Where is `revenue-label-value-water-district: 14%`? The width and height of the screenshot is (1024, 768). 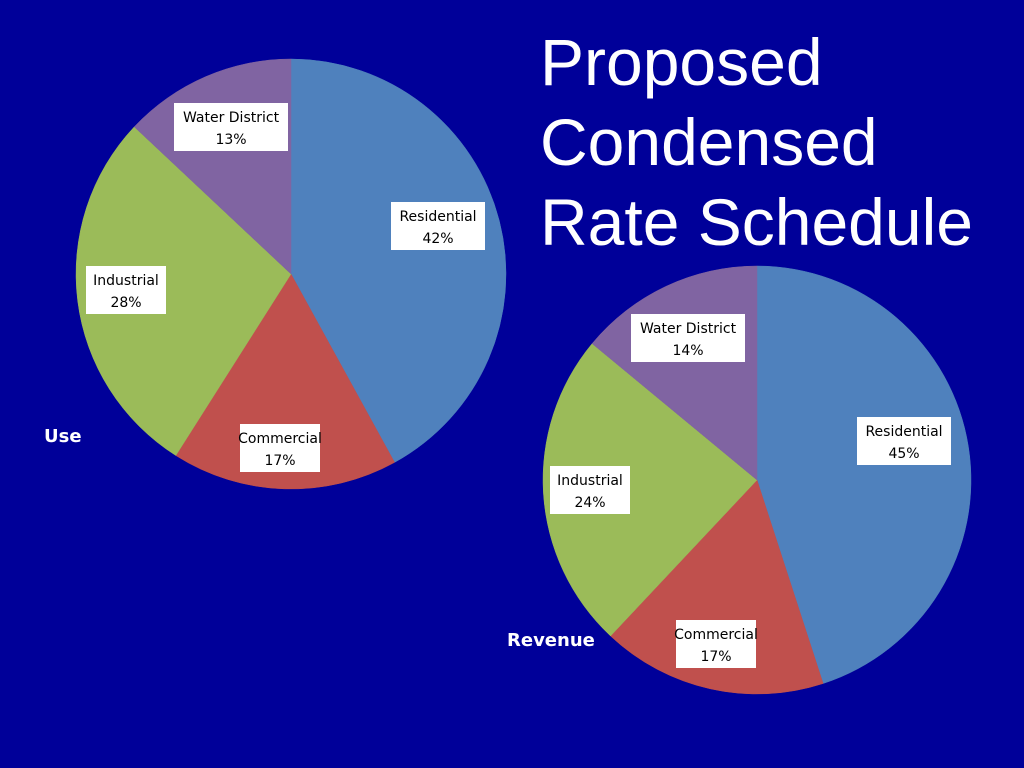 revenue-label-value-water-district: 14% is located at coordinates (687, 351).